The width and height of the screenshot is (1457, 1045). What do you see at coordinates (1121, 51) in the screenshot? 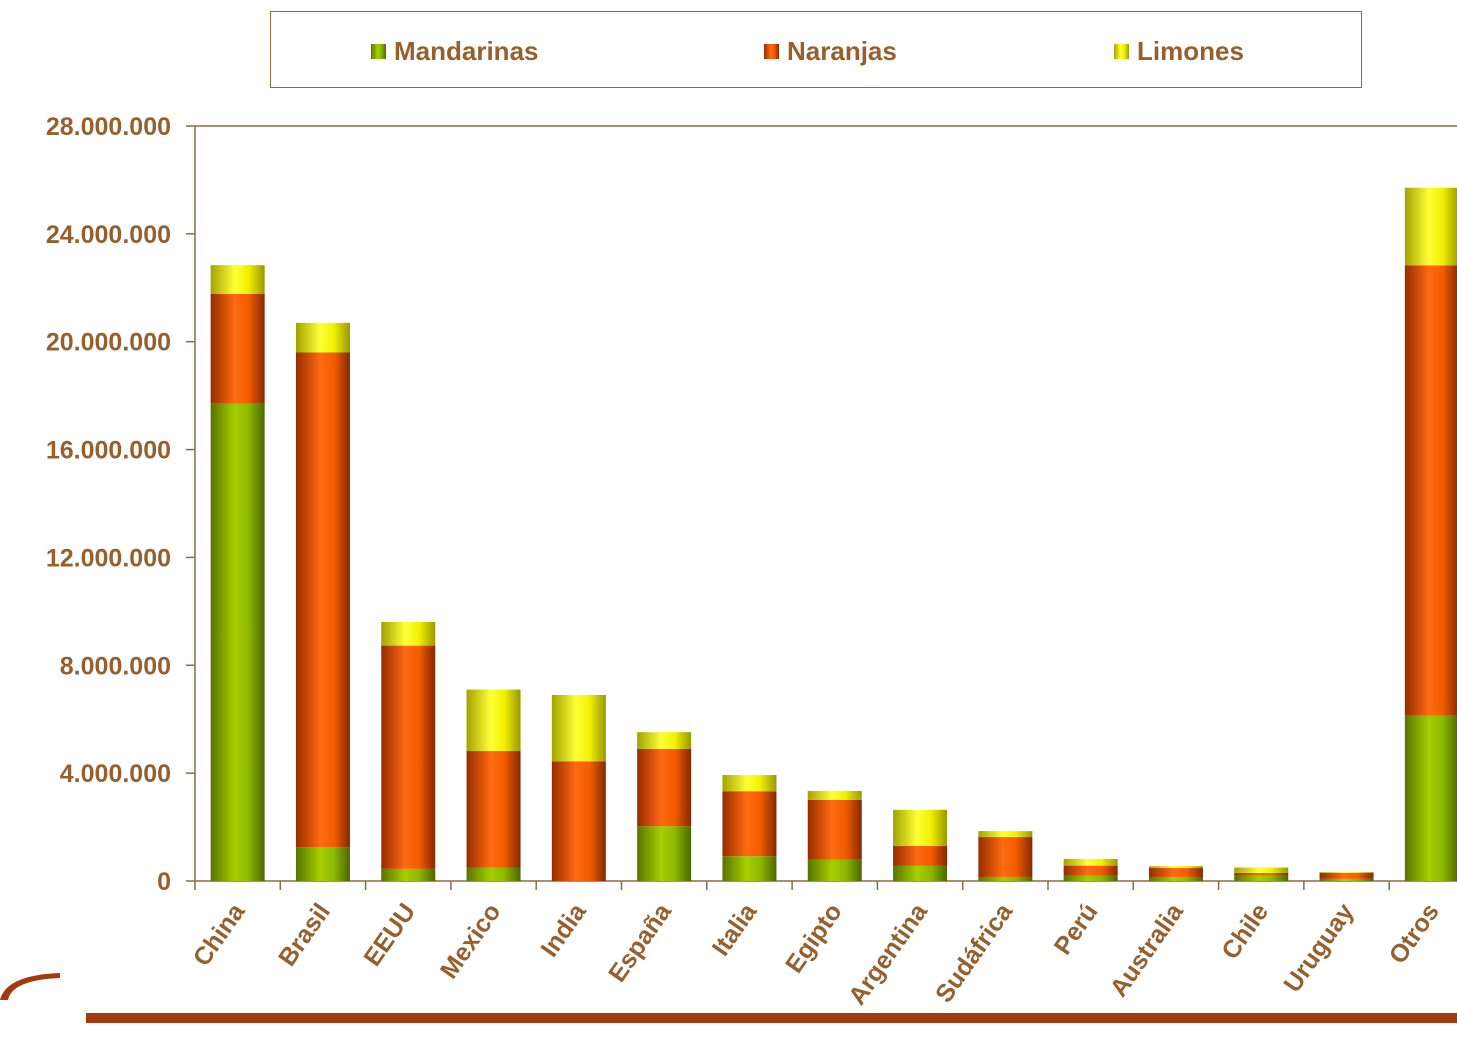
I see `legend-swatch-limones` at bounding box center [1121, 51].